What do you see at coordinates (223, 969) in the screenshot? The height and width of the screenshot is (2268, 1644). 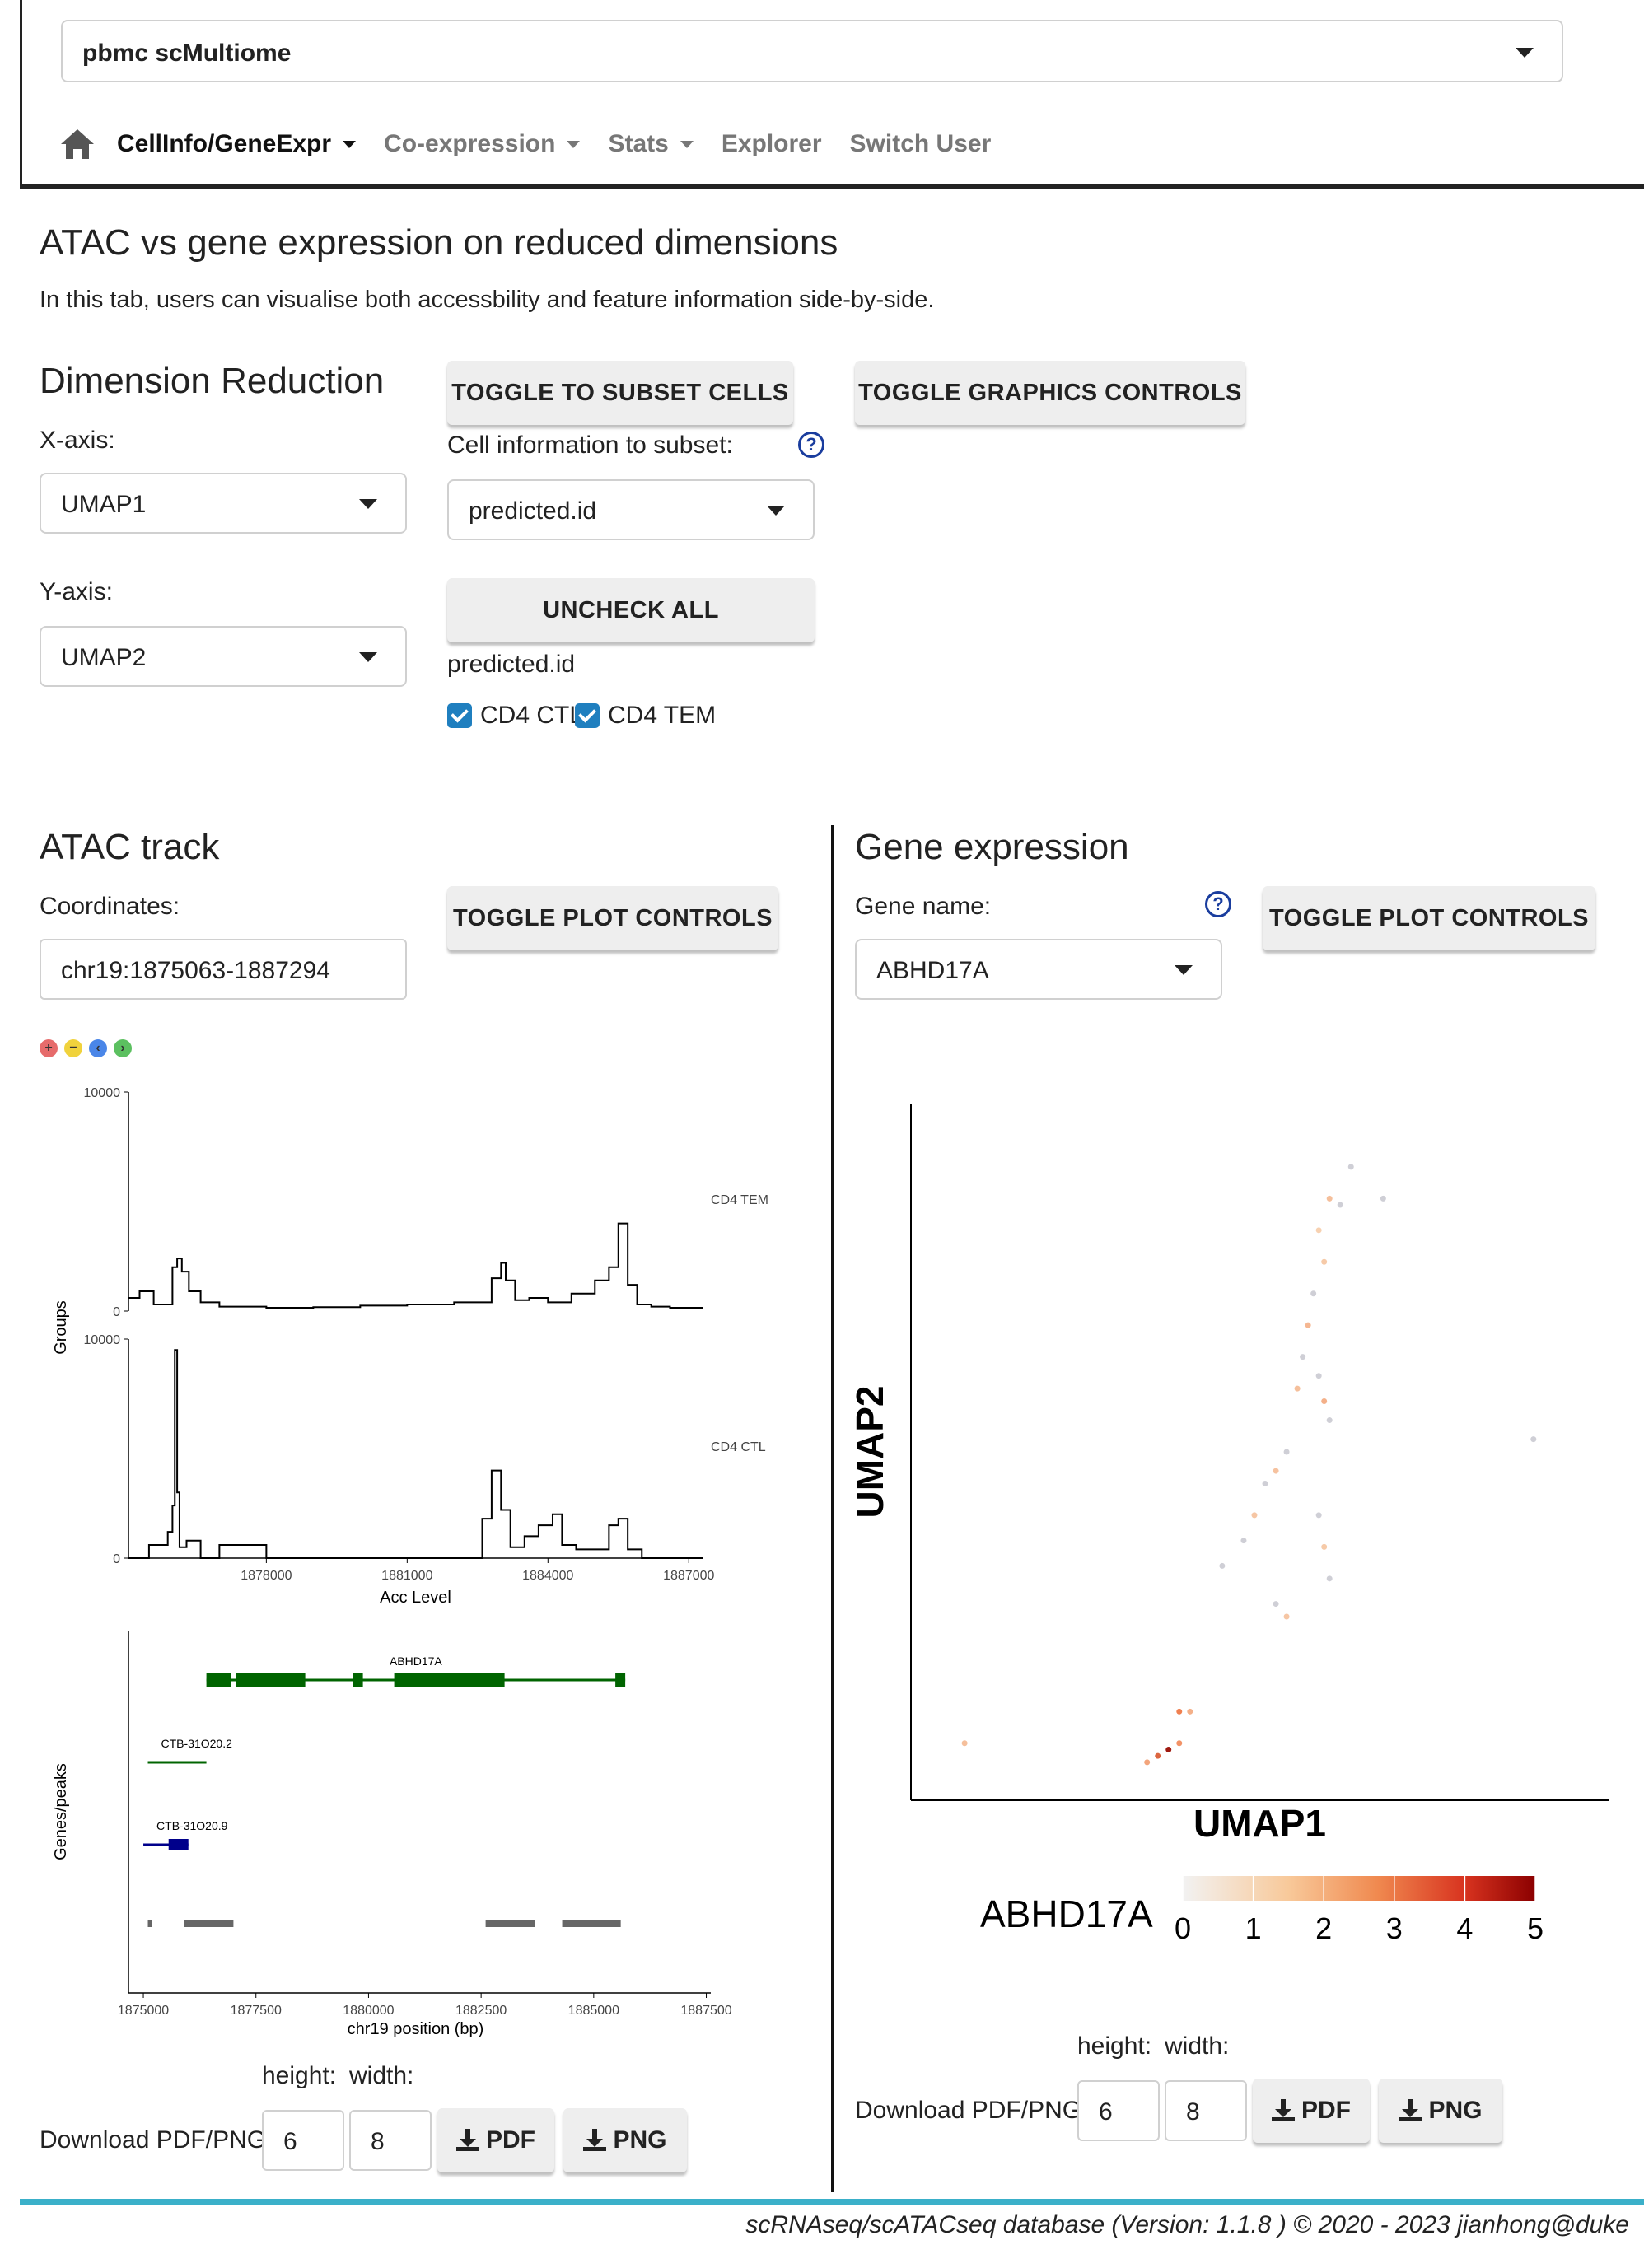 I see `coordinates-input: chr19:1875063-1887294` at bounding box center [223, 969].